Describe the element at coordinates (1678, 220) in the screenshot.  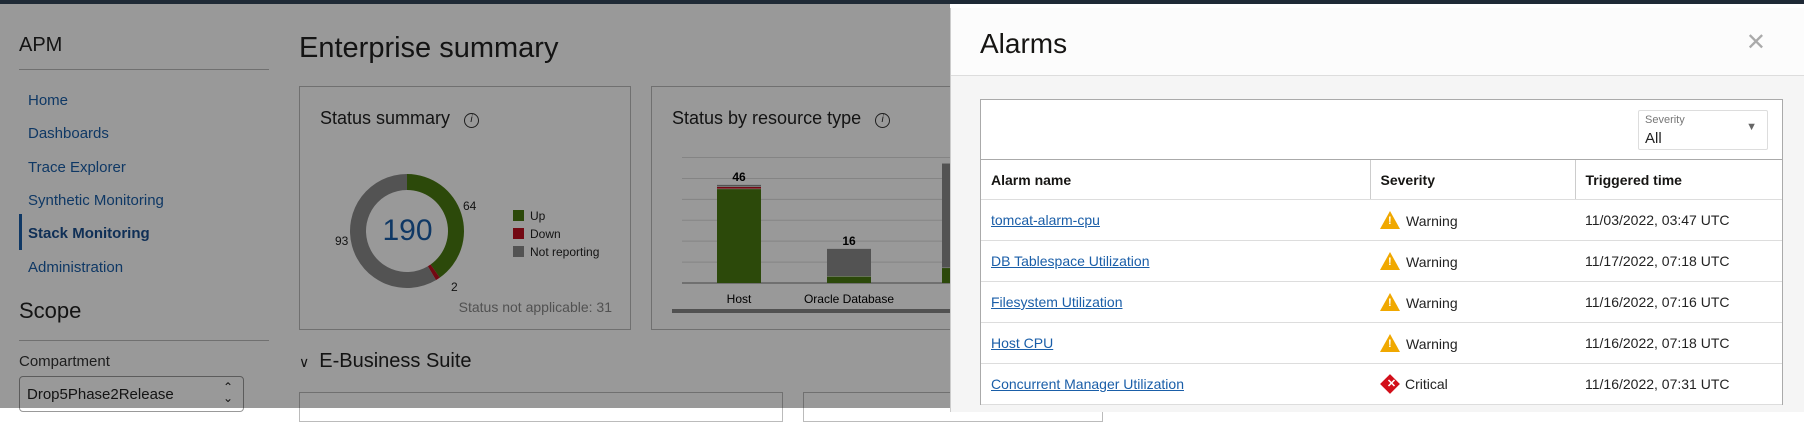
I see `triggered-time-cell: 11/03/2022, 03:47 UTC` at that location.